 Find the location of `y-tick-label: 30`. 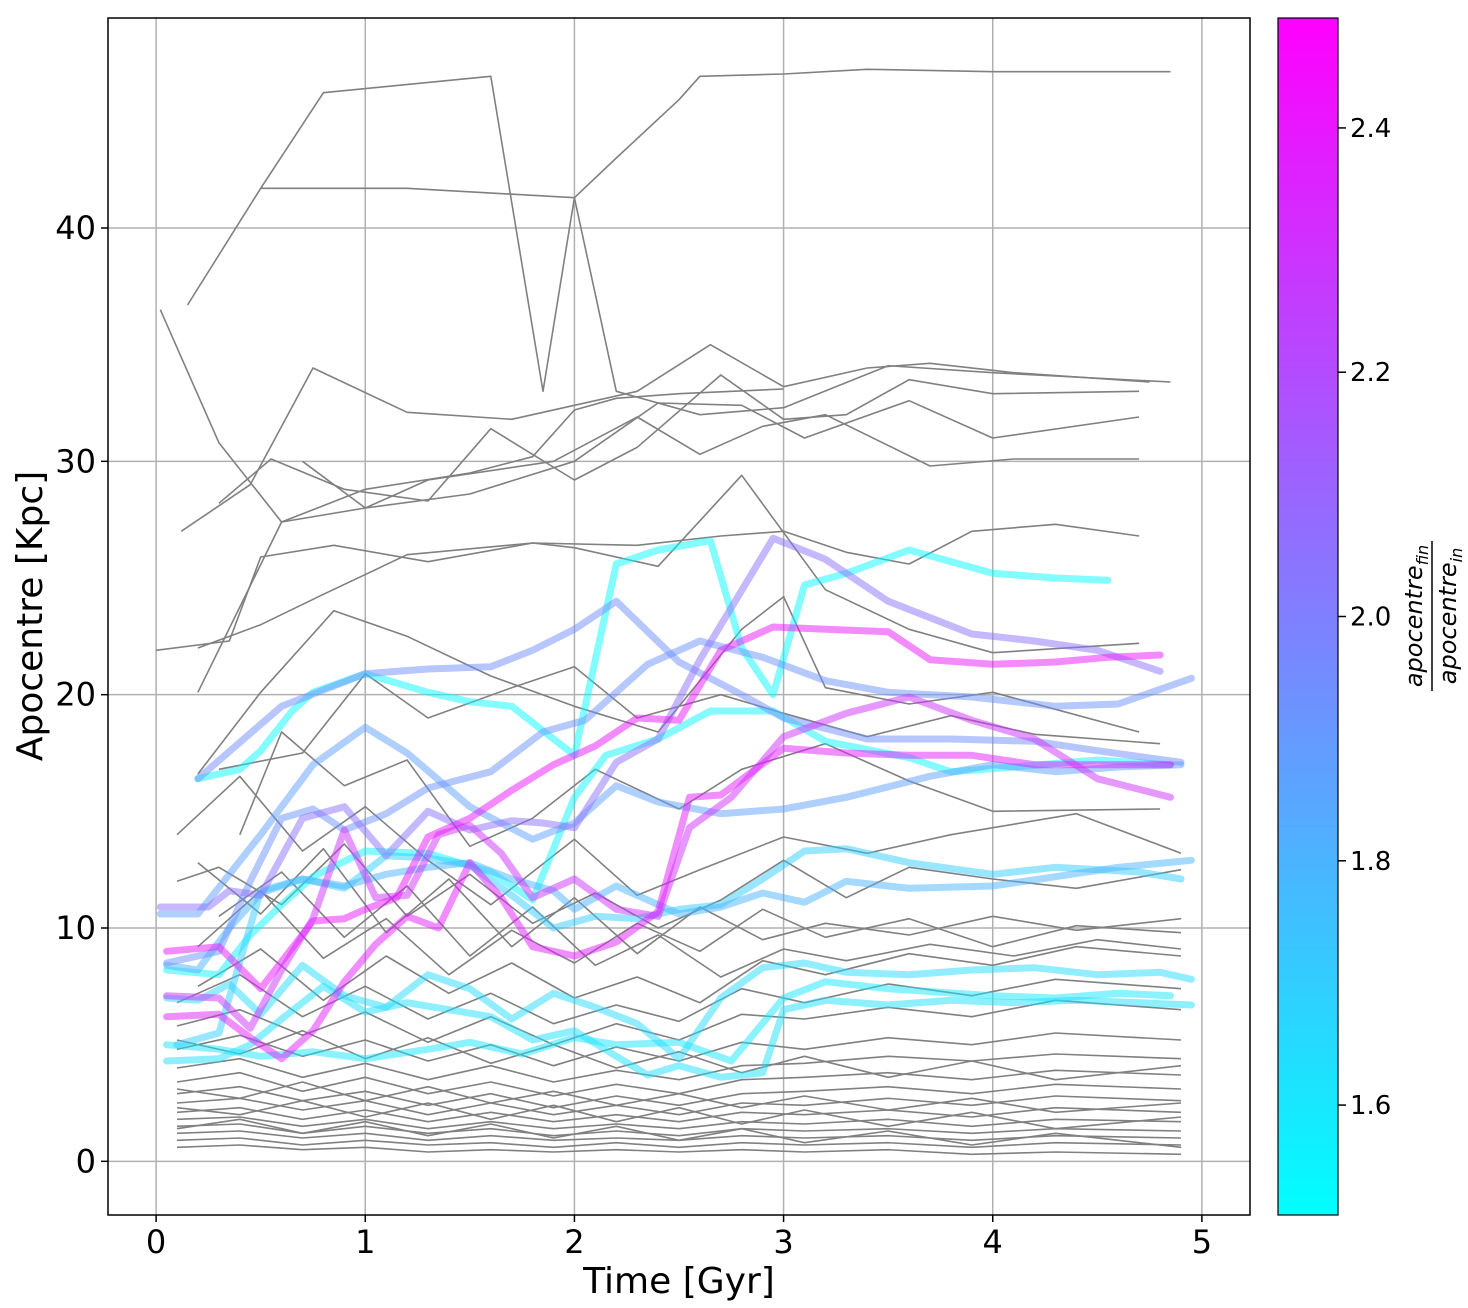

y-tick-label: 30 is located at coordinates (75, 461).